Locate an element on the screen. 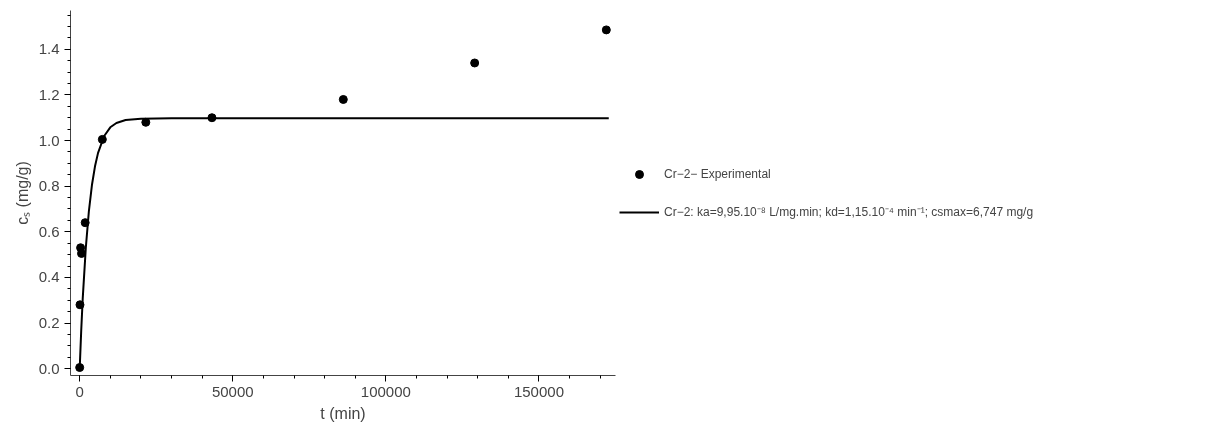 Image resolution: width=1208 pixels, height=444 pixels. x-tick-label: 50000 is located at coordinates (232, 391).